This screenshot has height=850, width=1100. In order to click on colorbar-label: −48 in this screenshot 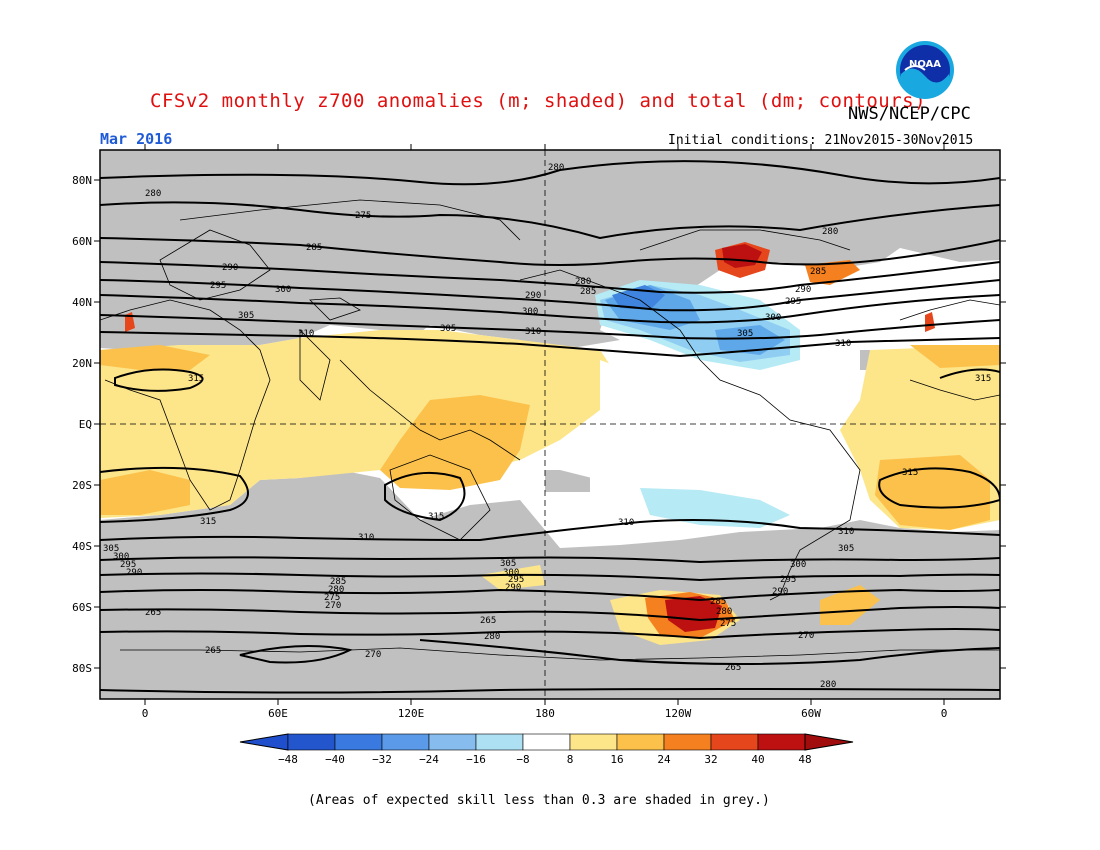, I will do `click(288, 759)`.